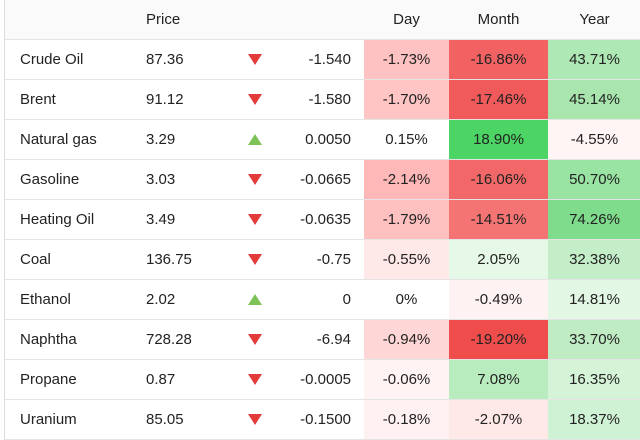 The image size is (640, 440). Describe the element at coordinates (406, 299) in the screenshot. I see `day-change: 0%` at that location.